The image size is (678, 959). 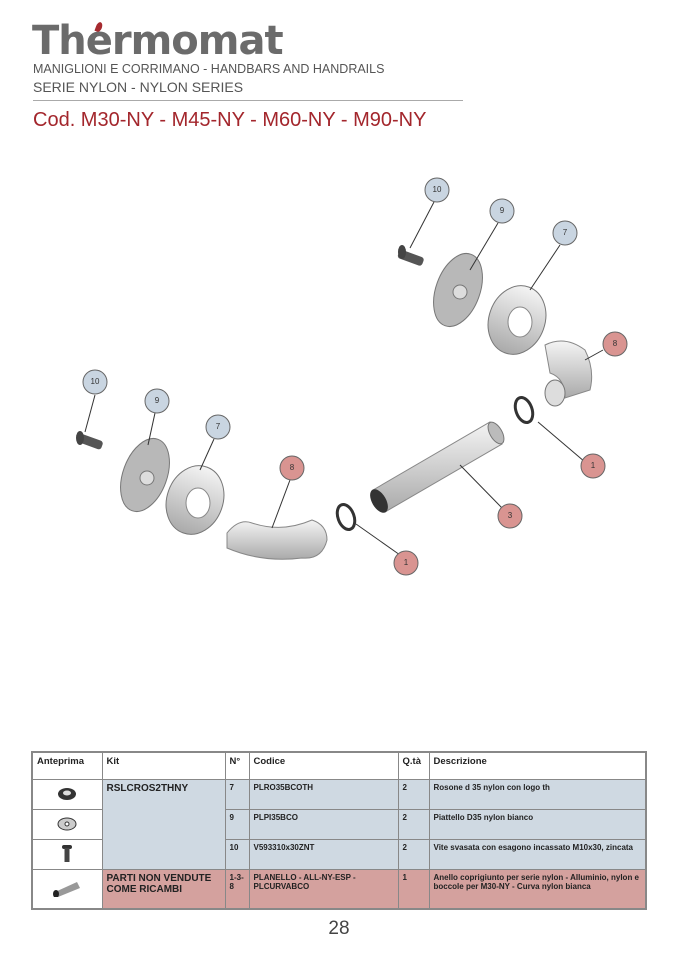 I want to click on tube-part, so click(x=437, y=467).